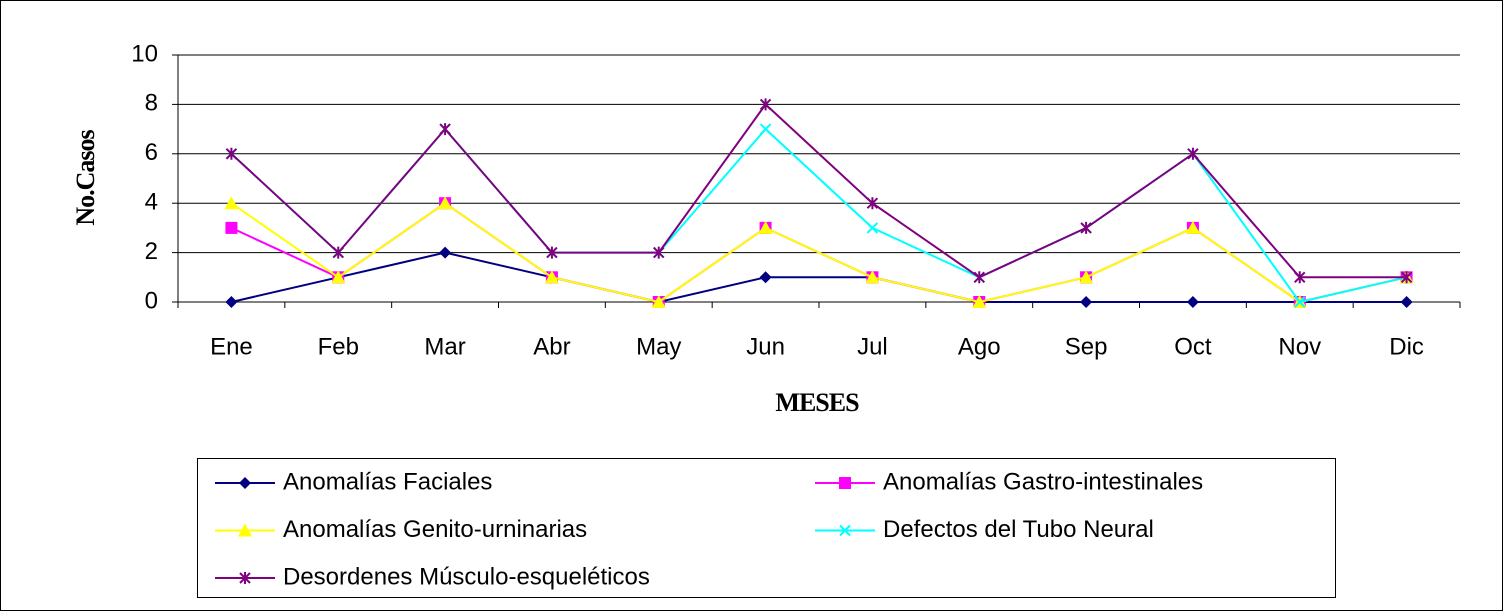  I want to click on y-tick-label: 2, so click(151, 251).